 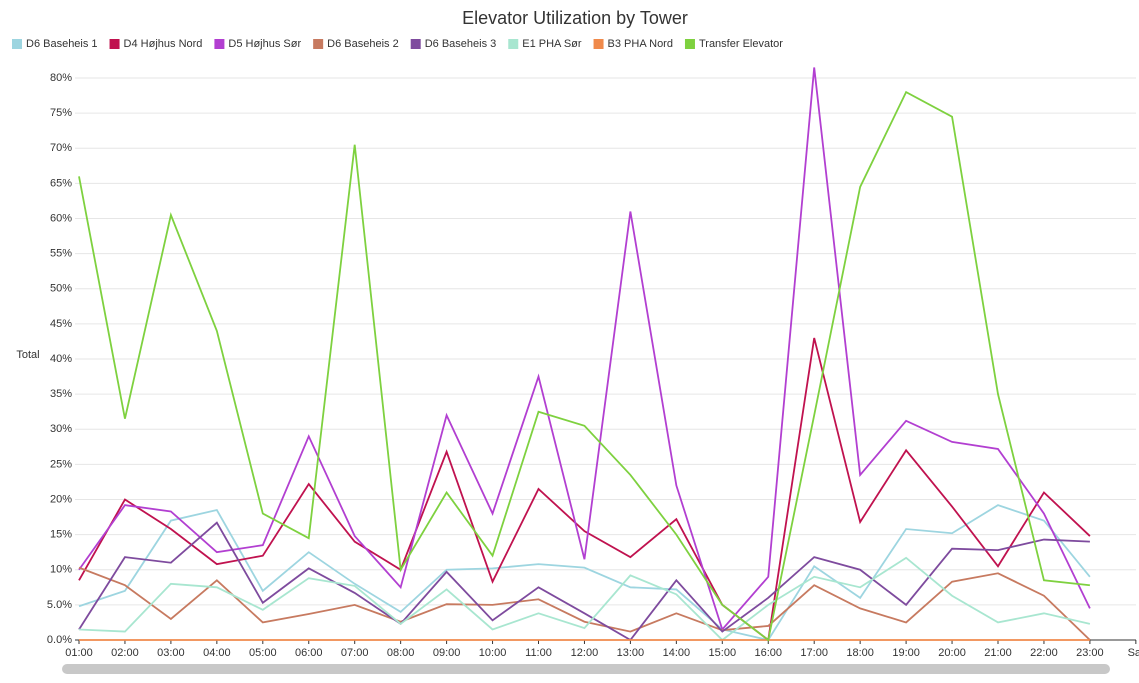 What do you see at coordinates (860, 653) in the screenshot?
I see `x-tick-label: 18:00` at bounding box center [860, 653].